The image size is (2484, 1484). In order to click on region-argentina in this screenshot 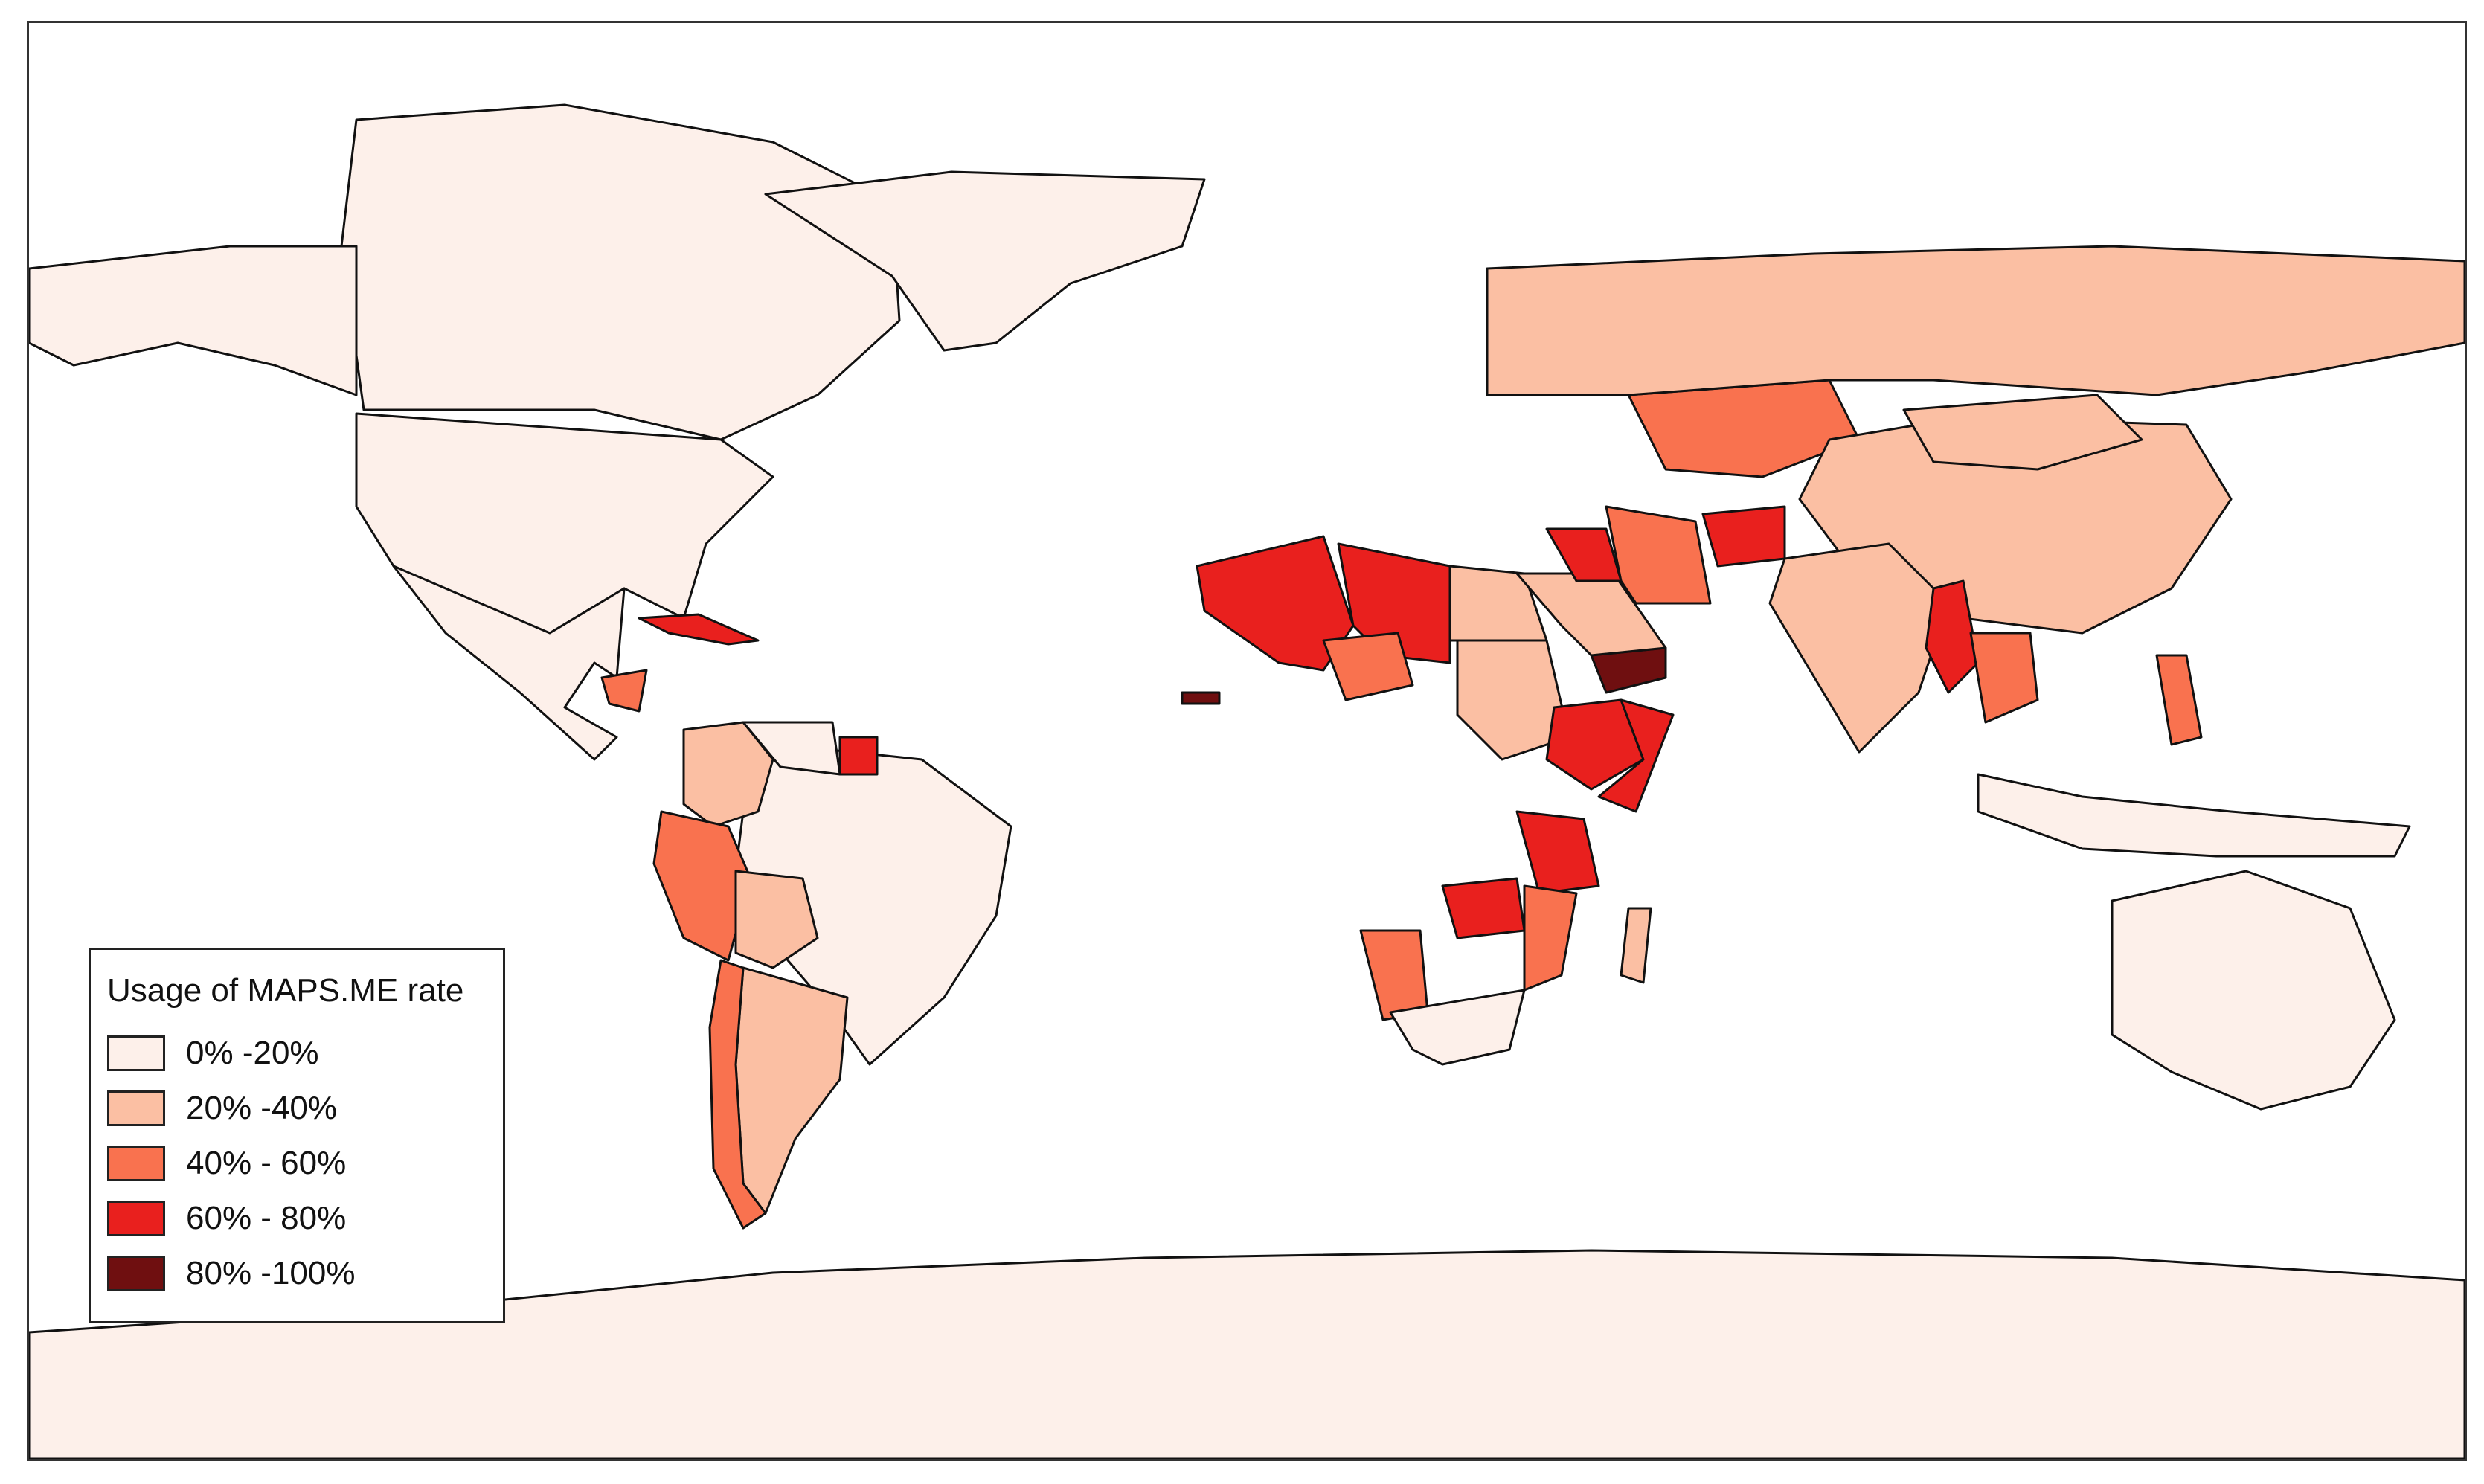, I will do `click(791, 1090)`.